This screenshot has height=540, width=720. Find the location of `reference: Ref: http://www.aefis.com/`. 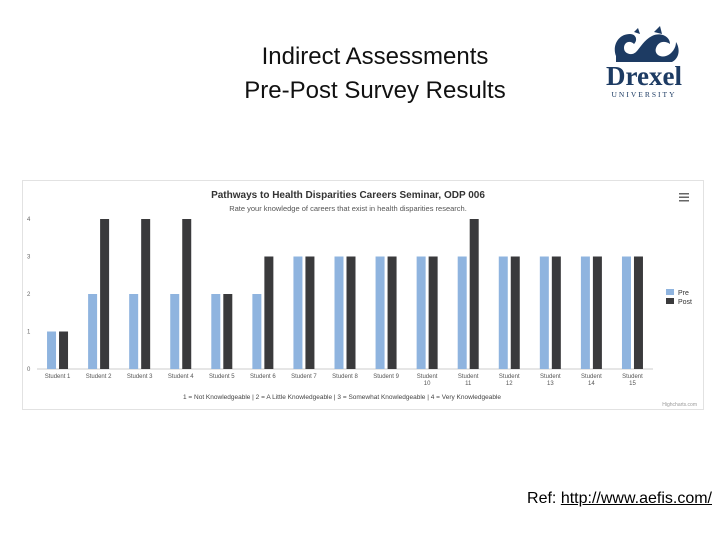

reference: Ref: http://www.aefis.com/ is located at coordinates (619, 499).